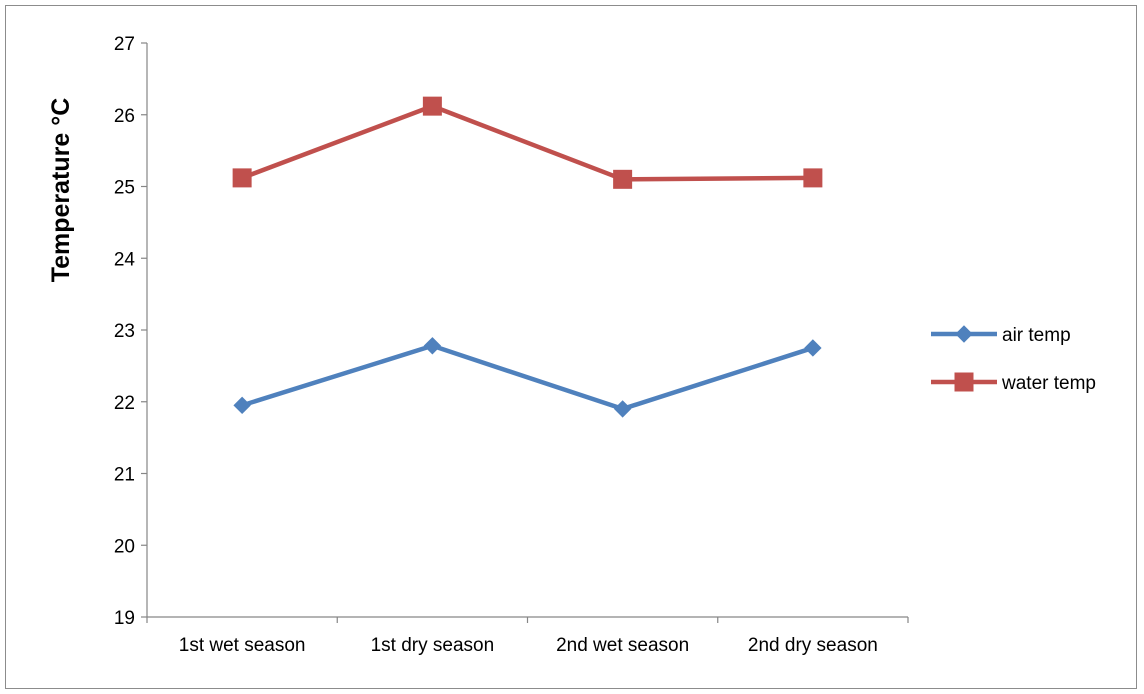 The height and width of the screenshot is (694, 1144). I want to click on legend-item: water temp, so click(1013, 383).